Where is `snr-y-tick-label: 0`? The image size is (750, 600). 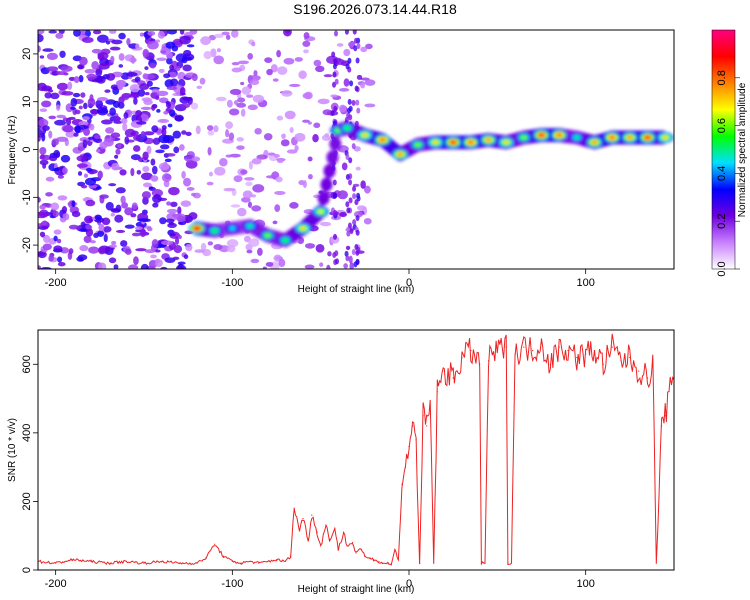
snr-y-tick-label: 0 is located at coordinates (27, 570).